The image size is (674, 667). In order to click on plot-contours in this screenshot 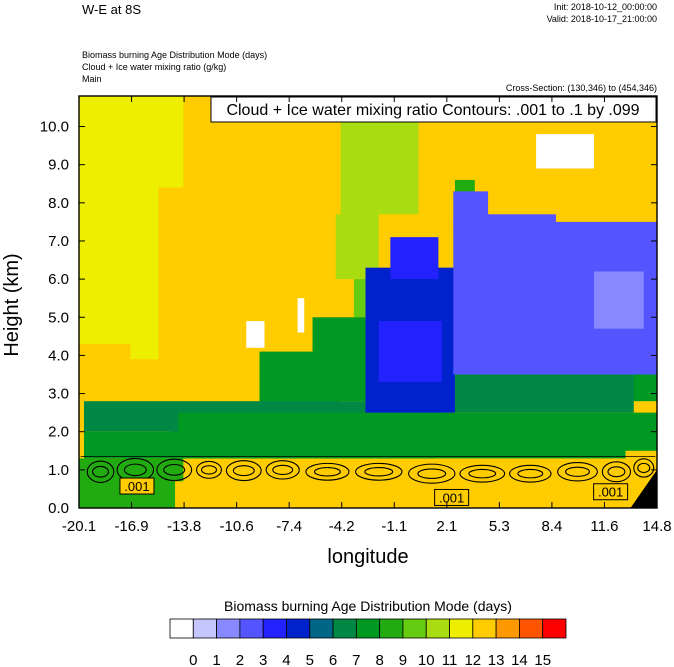, I will do `click(368, 470)`.